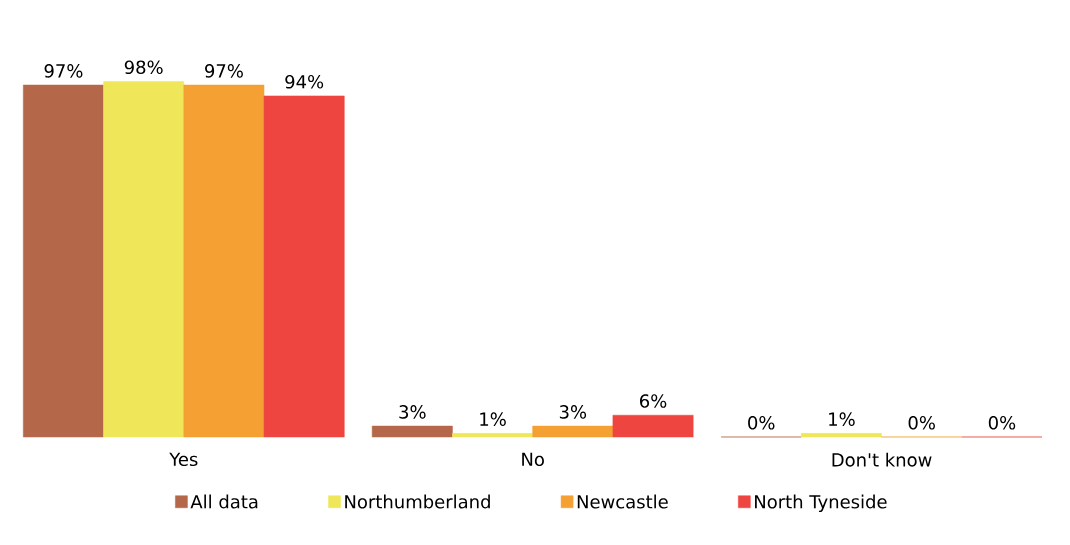  I want to click on data-label: 98%, so click(143, 67).